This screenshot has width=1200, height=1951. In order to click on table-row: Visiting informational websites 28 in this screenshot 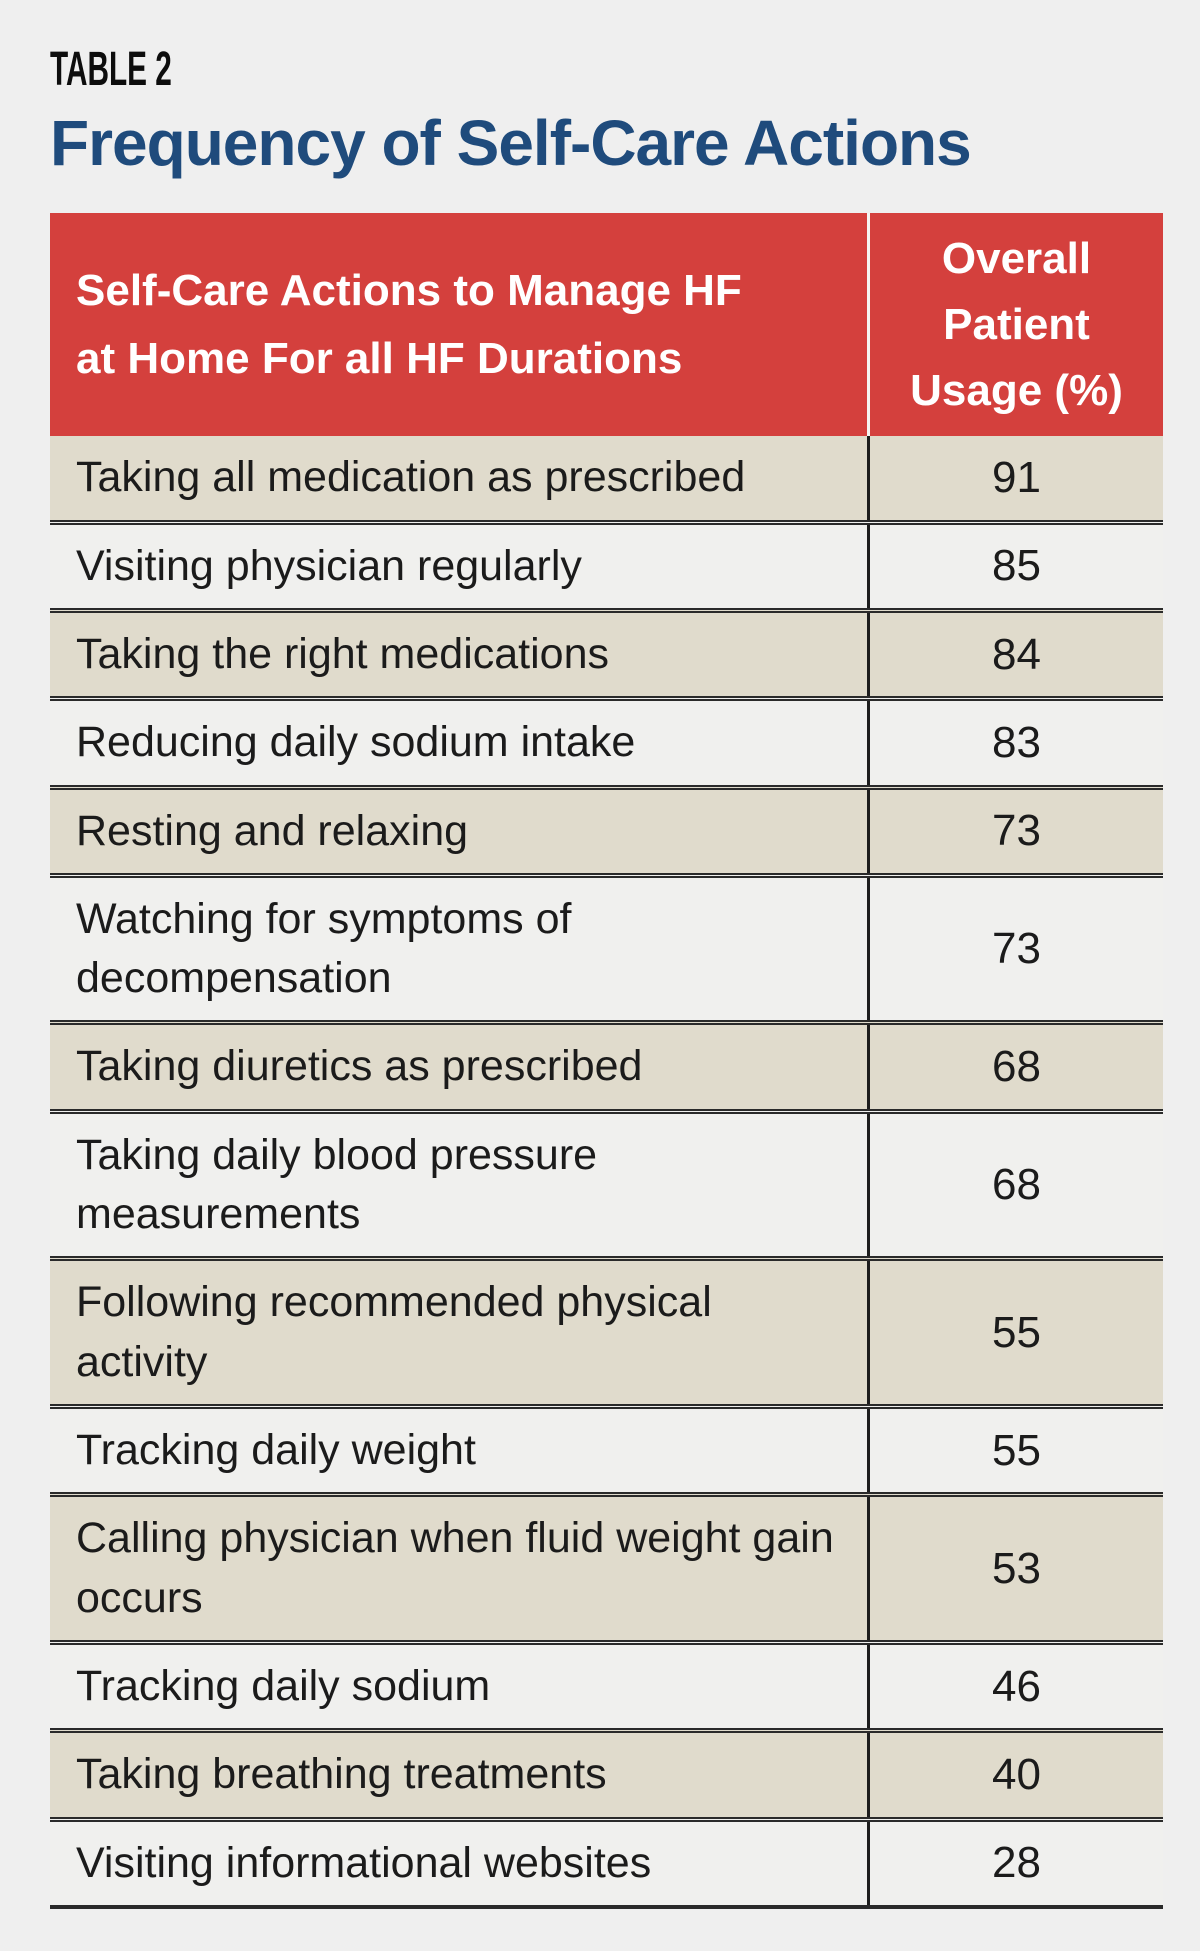, I will do `click(606, 1863)`.